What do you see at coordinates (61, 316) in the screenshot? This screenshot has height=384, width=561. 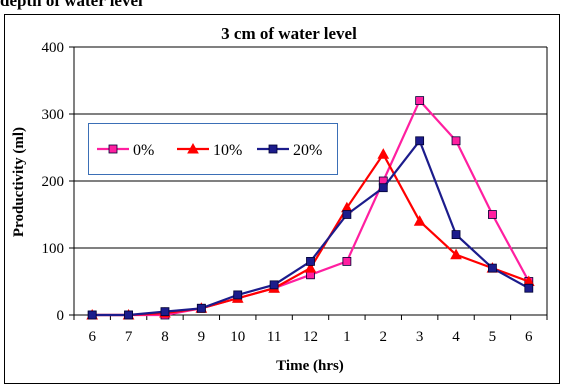 I see `y-tick-label: 0` at bounding box center [61, 316].